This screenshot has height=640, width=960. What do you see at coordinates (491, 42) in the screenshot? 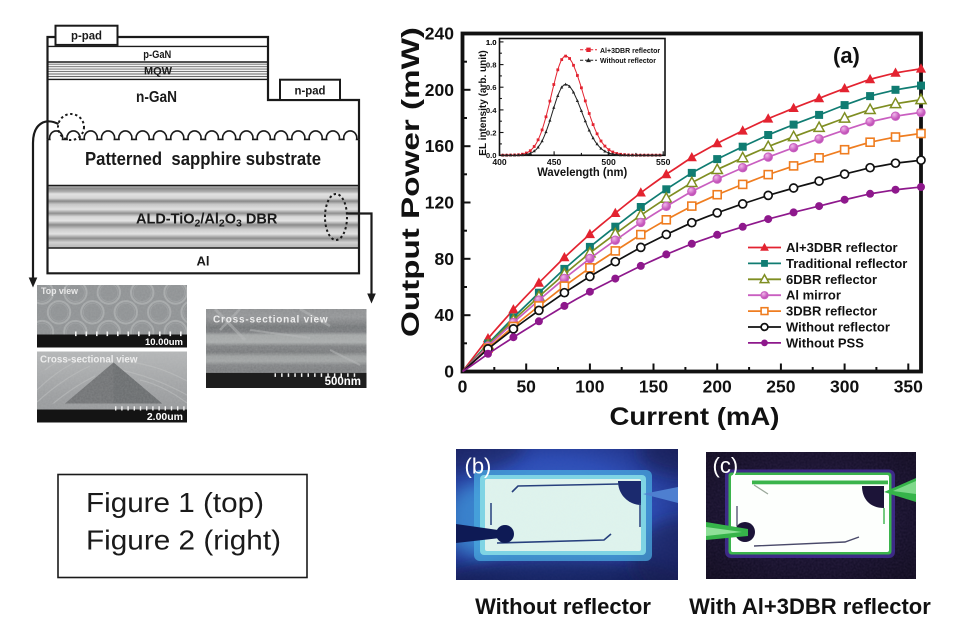
I see `svg-text: 1.0` at bounding box center [491, 42].